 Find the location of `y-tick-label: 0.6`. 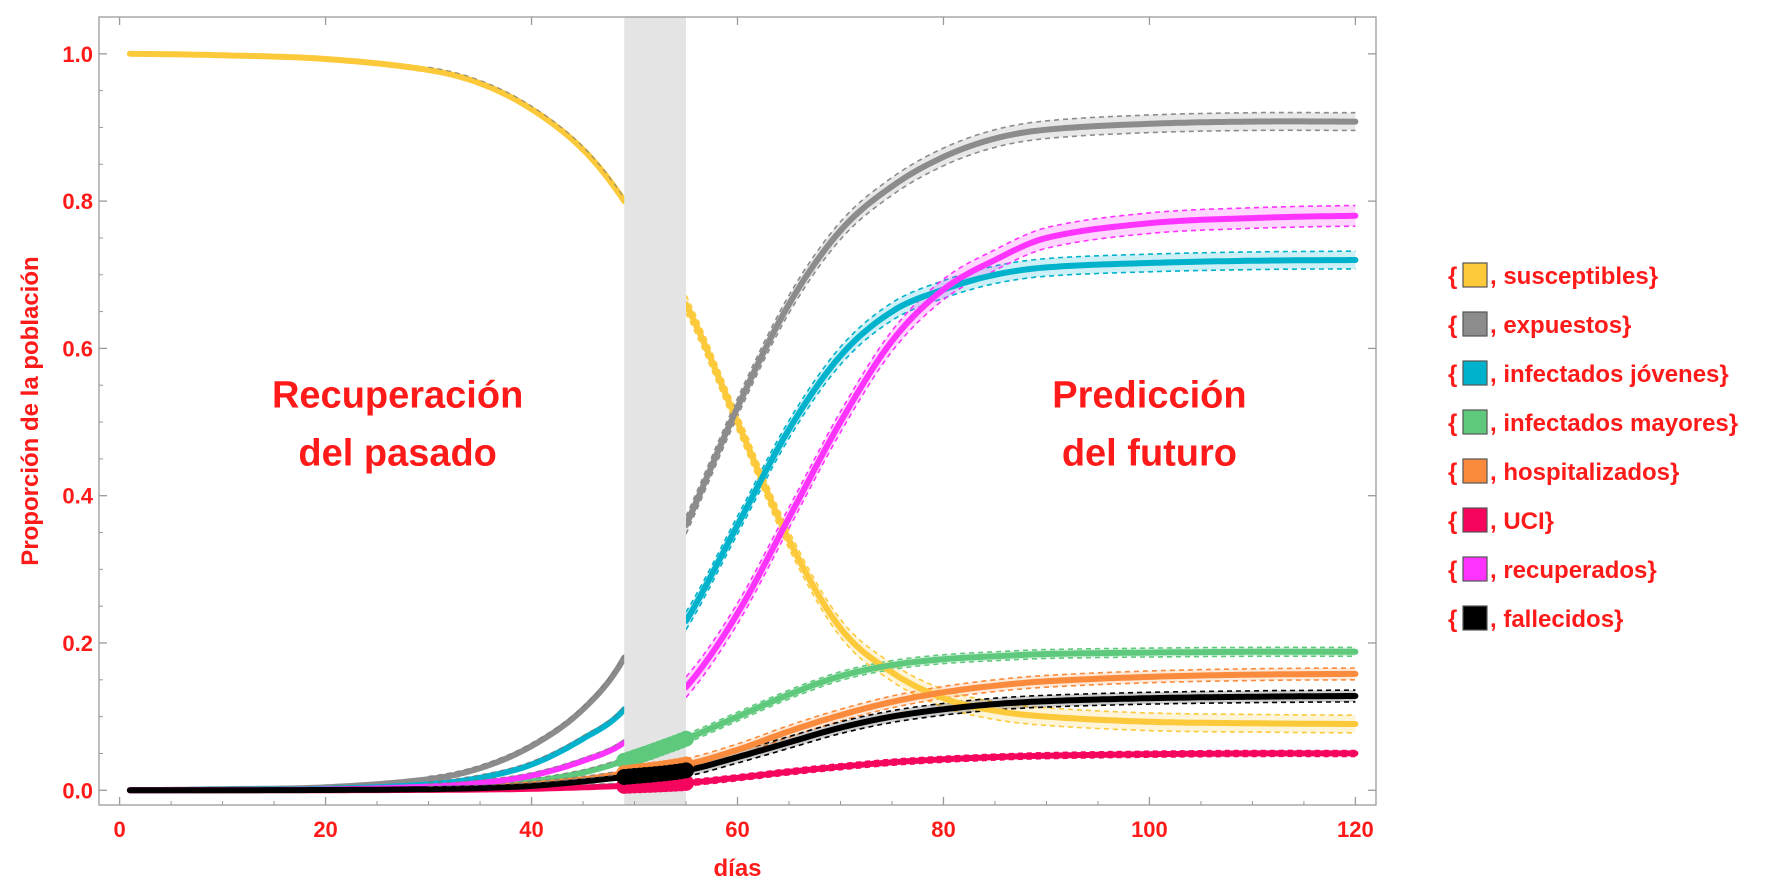

y-tick-label: 0.6 is located at coordinates (77, 348).